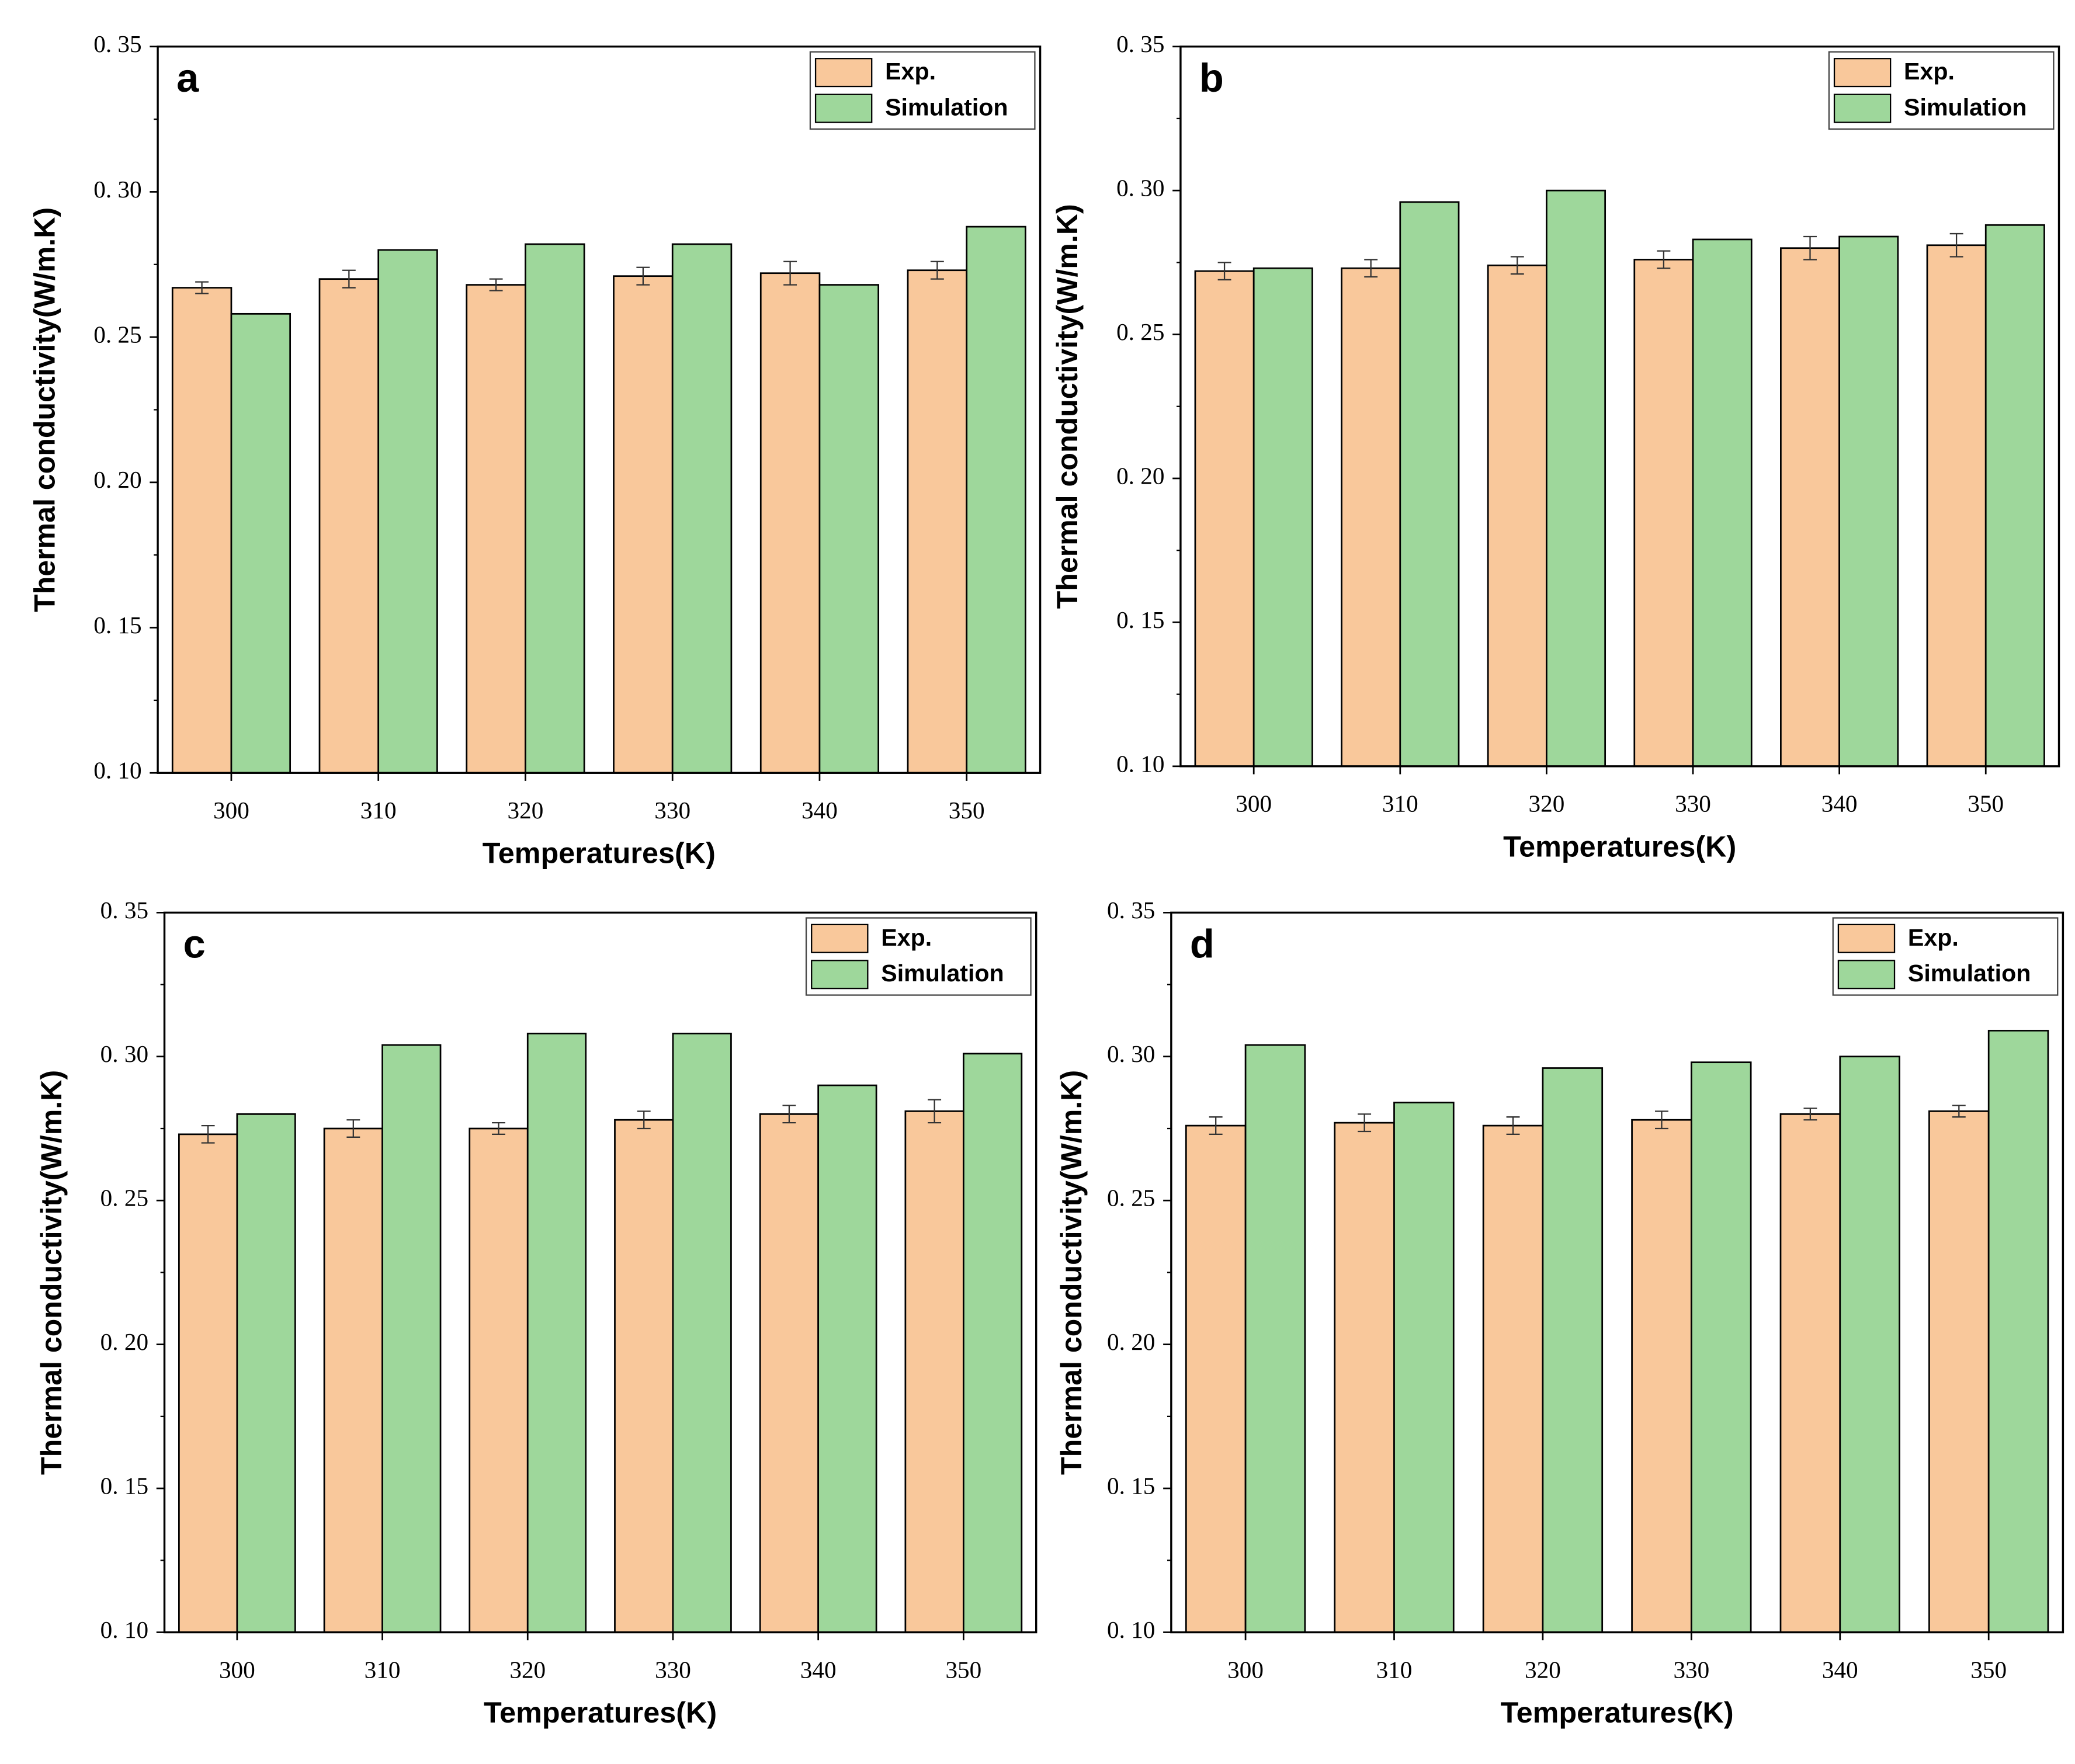  Describe the element at coordinates (1929, 71) in the screenshot. I see `legend-label: Exp.` at that location.